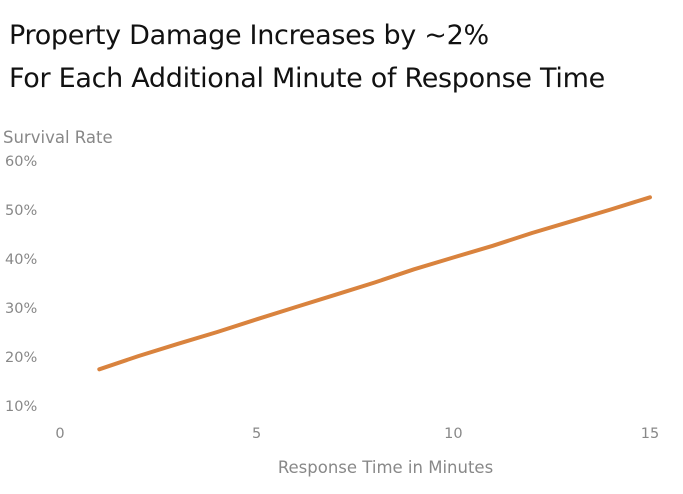  Describe the element at coordinates (58, 137) in the screenshot. I see `y-axis-label: Survival Rate` at that location.